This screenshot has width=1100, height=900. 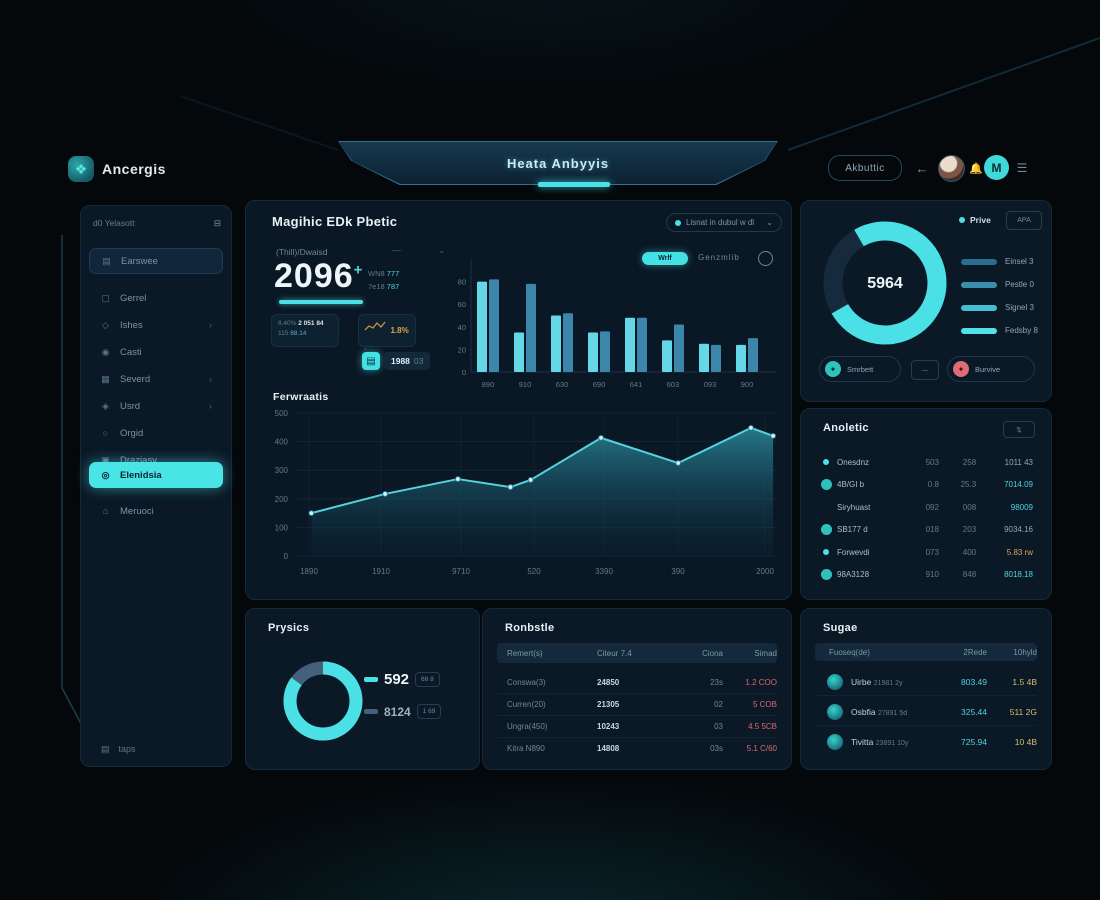 What do you see at coordinates (854, 507) in the screenshot?
I see `row-name: Siryhuast` at bounding box center [854, 507].